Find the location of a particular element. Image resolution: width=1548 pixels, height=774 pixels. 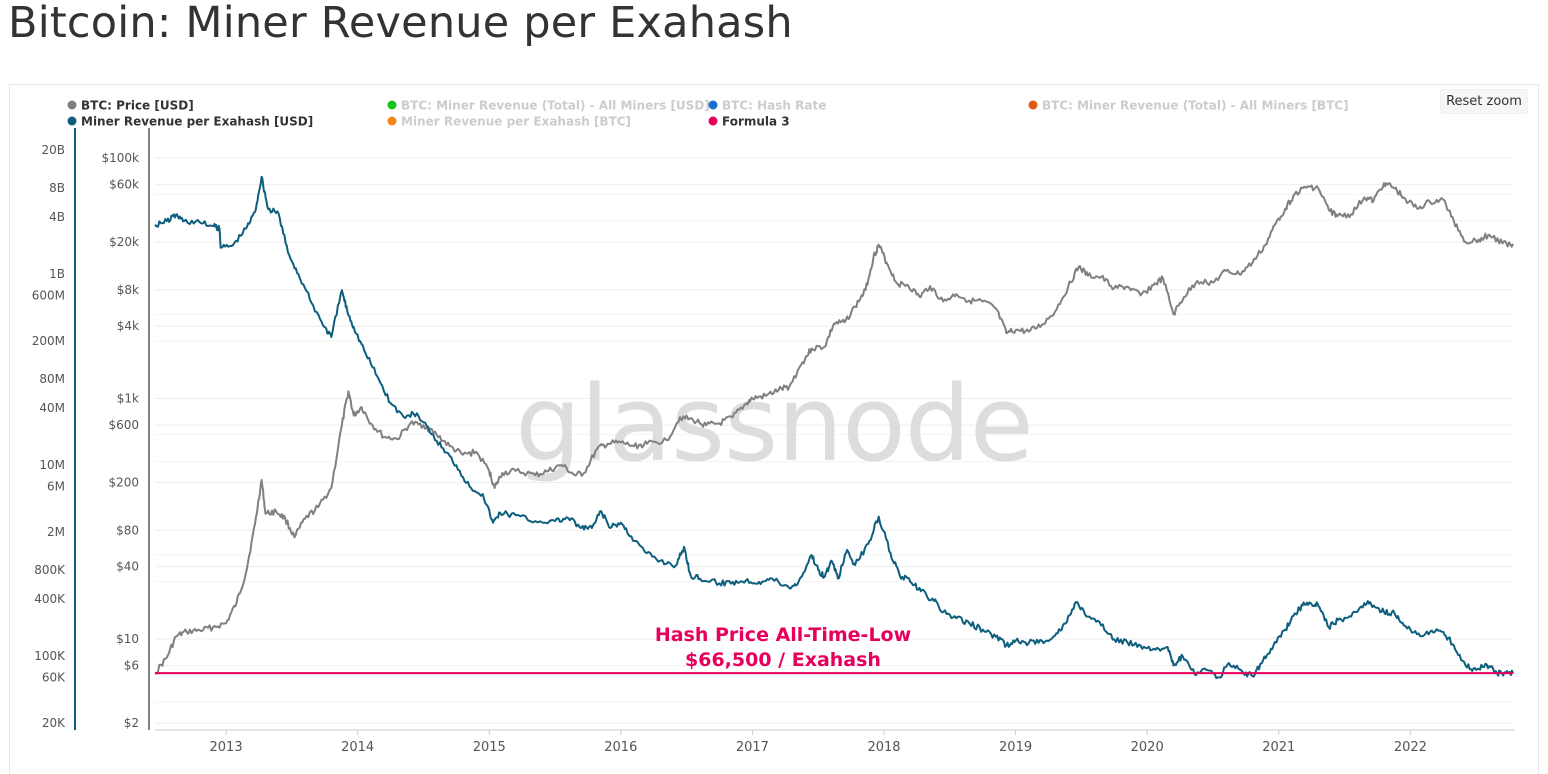

annotation-label: Hash Price All-Time-Low is located at coordinates (783, 635).